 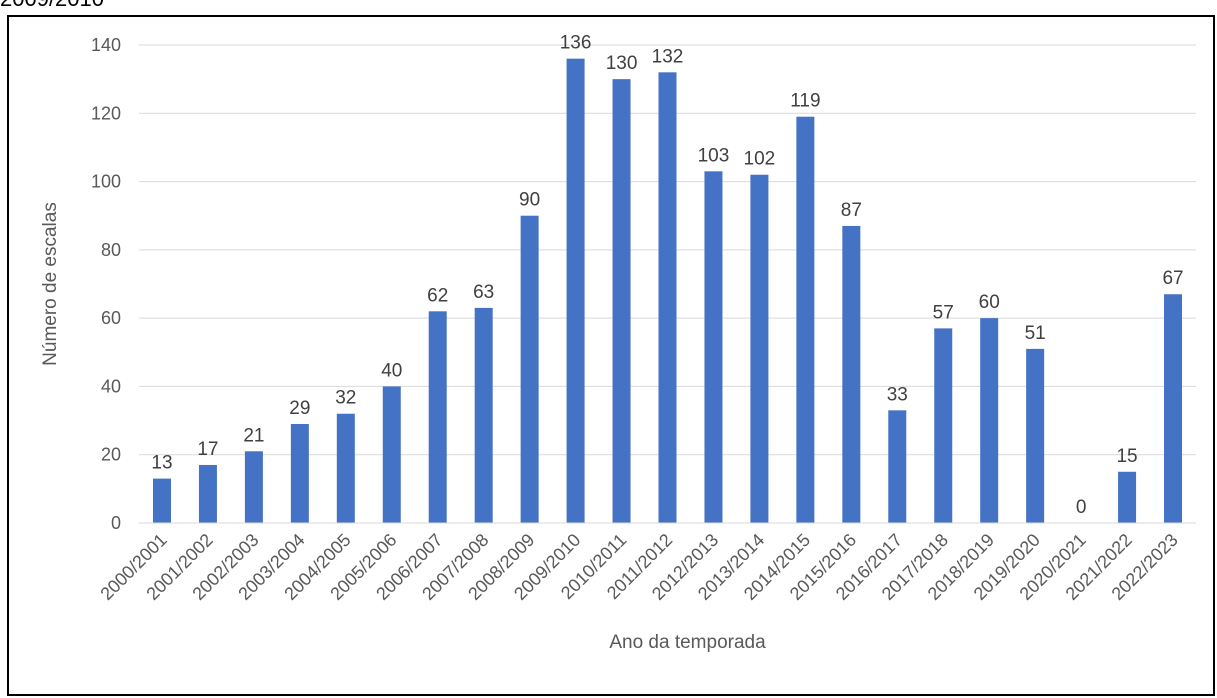 What do you see at coordinates (253, 487) in the screenshot?
I see `bar-2002-2003` at bounding box center [253, 487].